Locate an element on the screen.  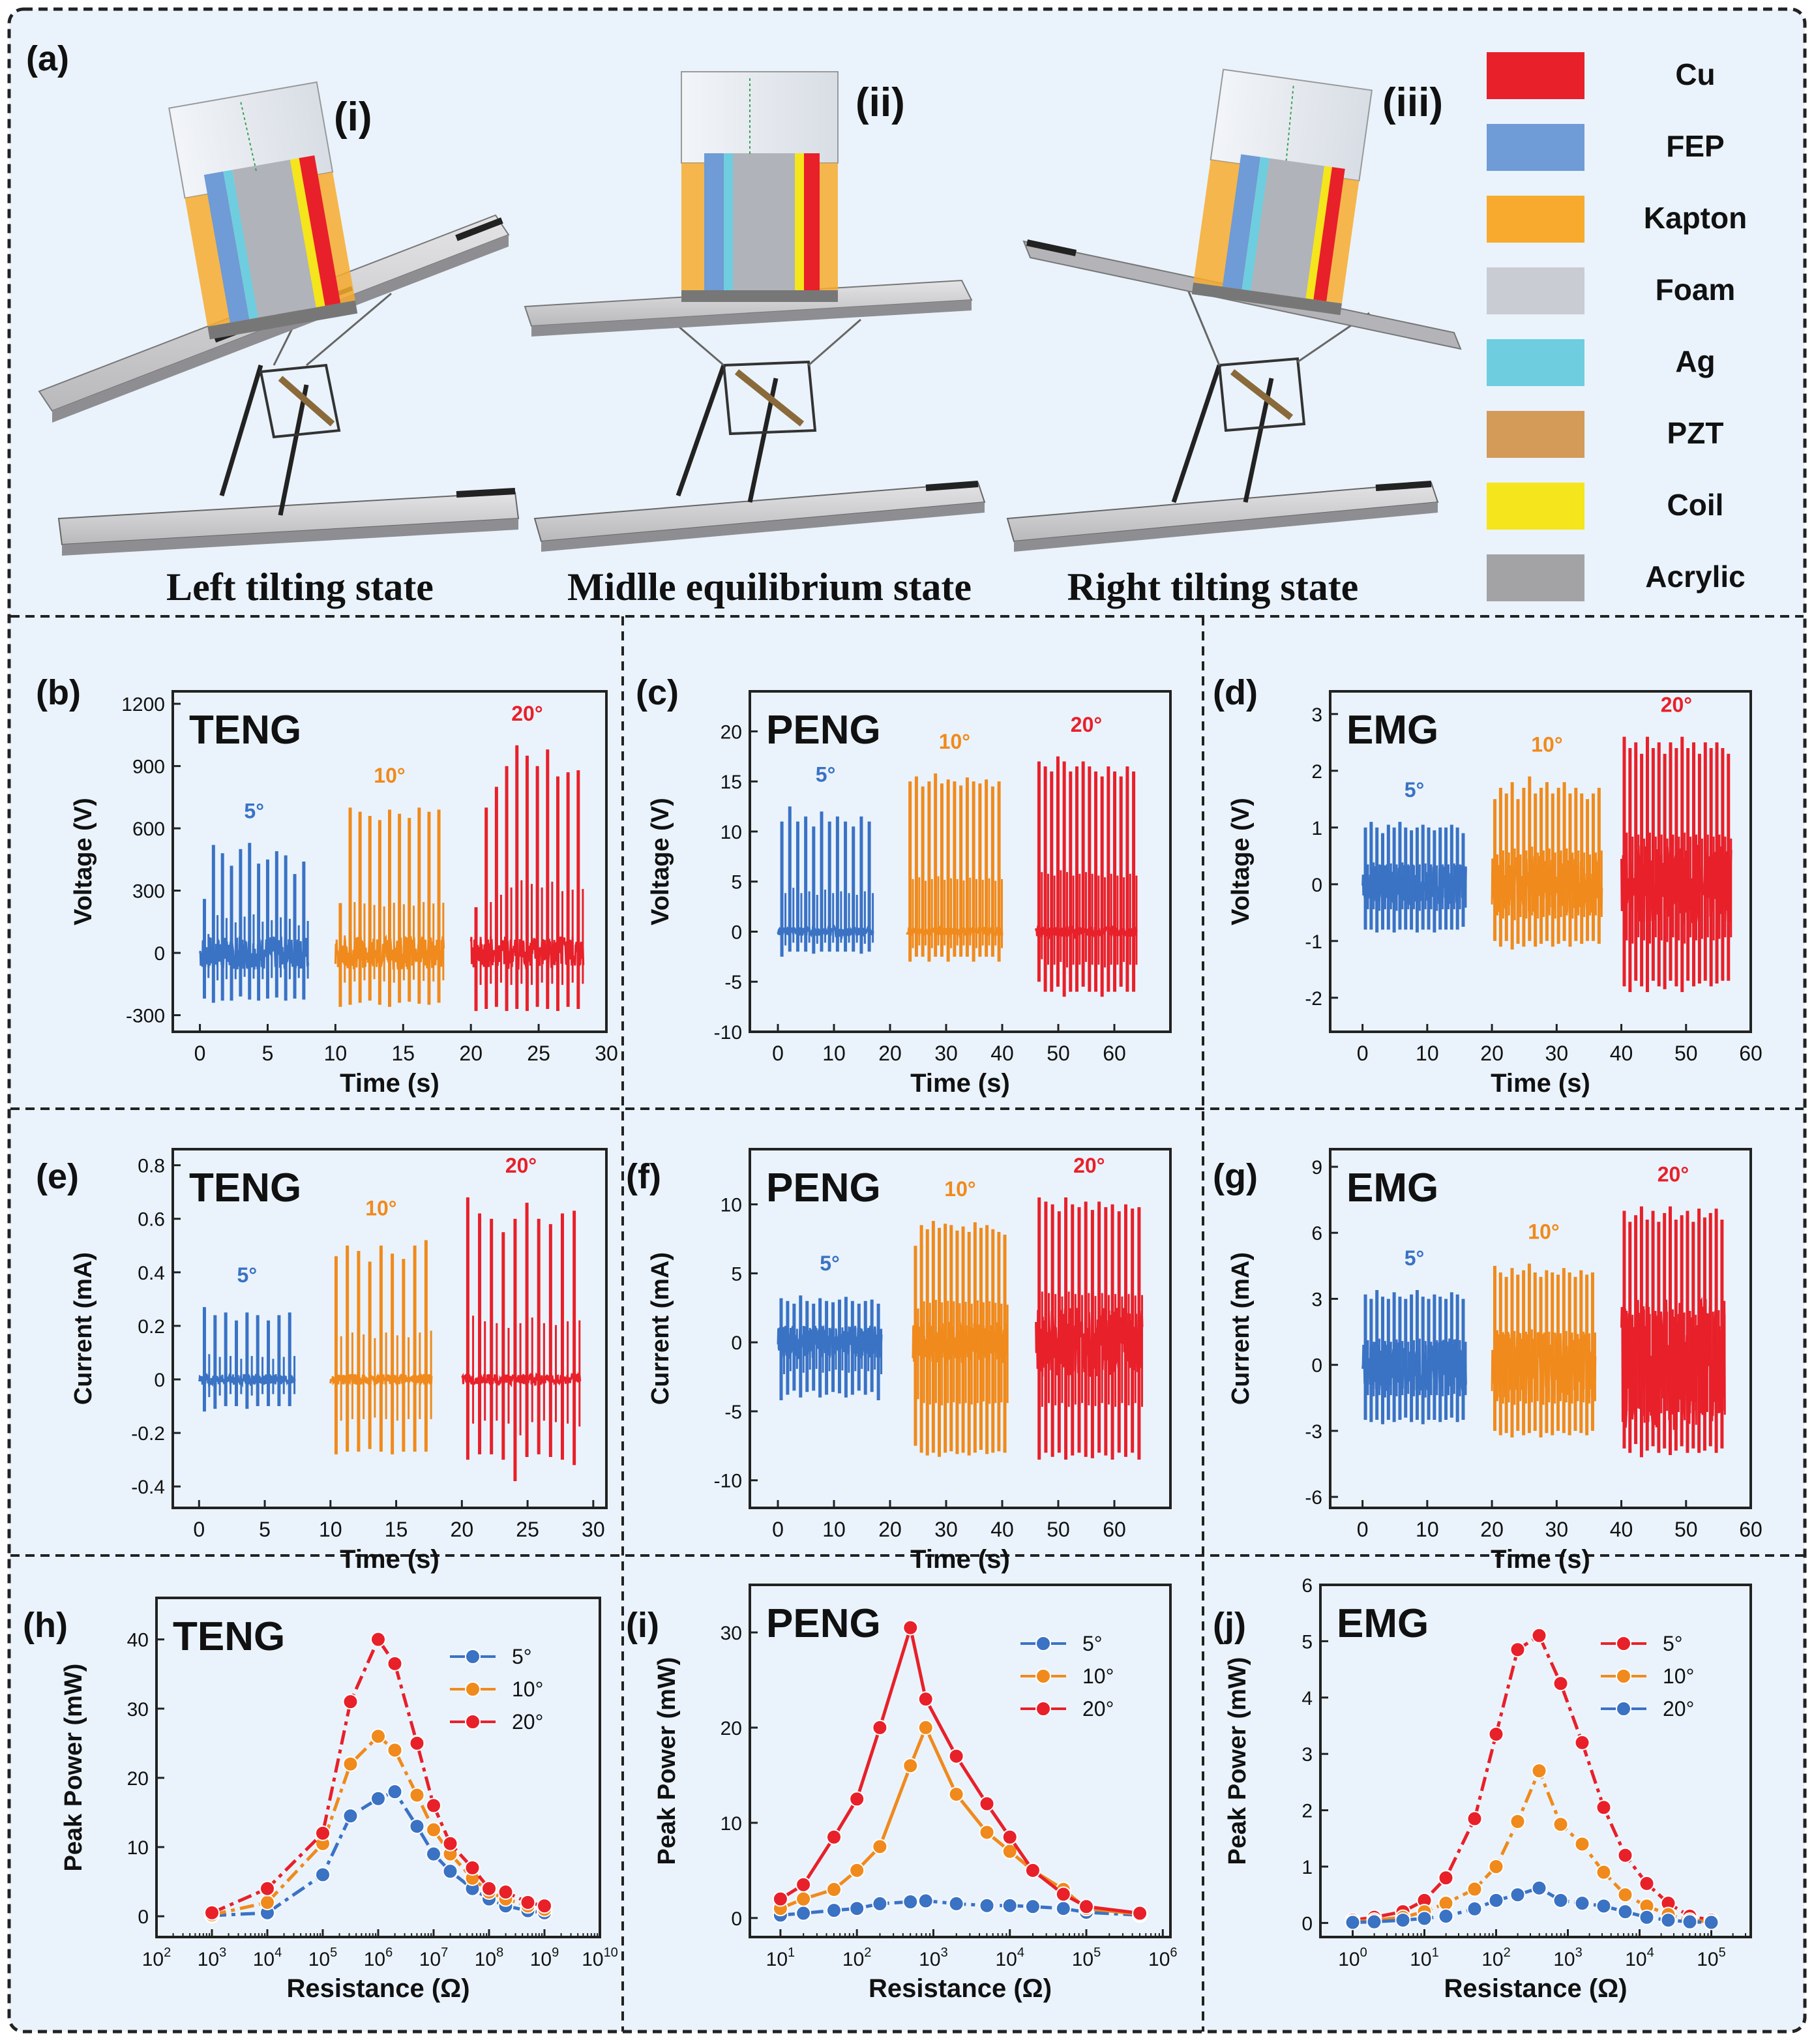
y-tick-label: 3 is located at coordinates (1307, 1755).